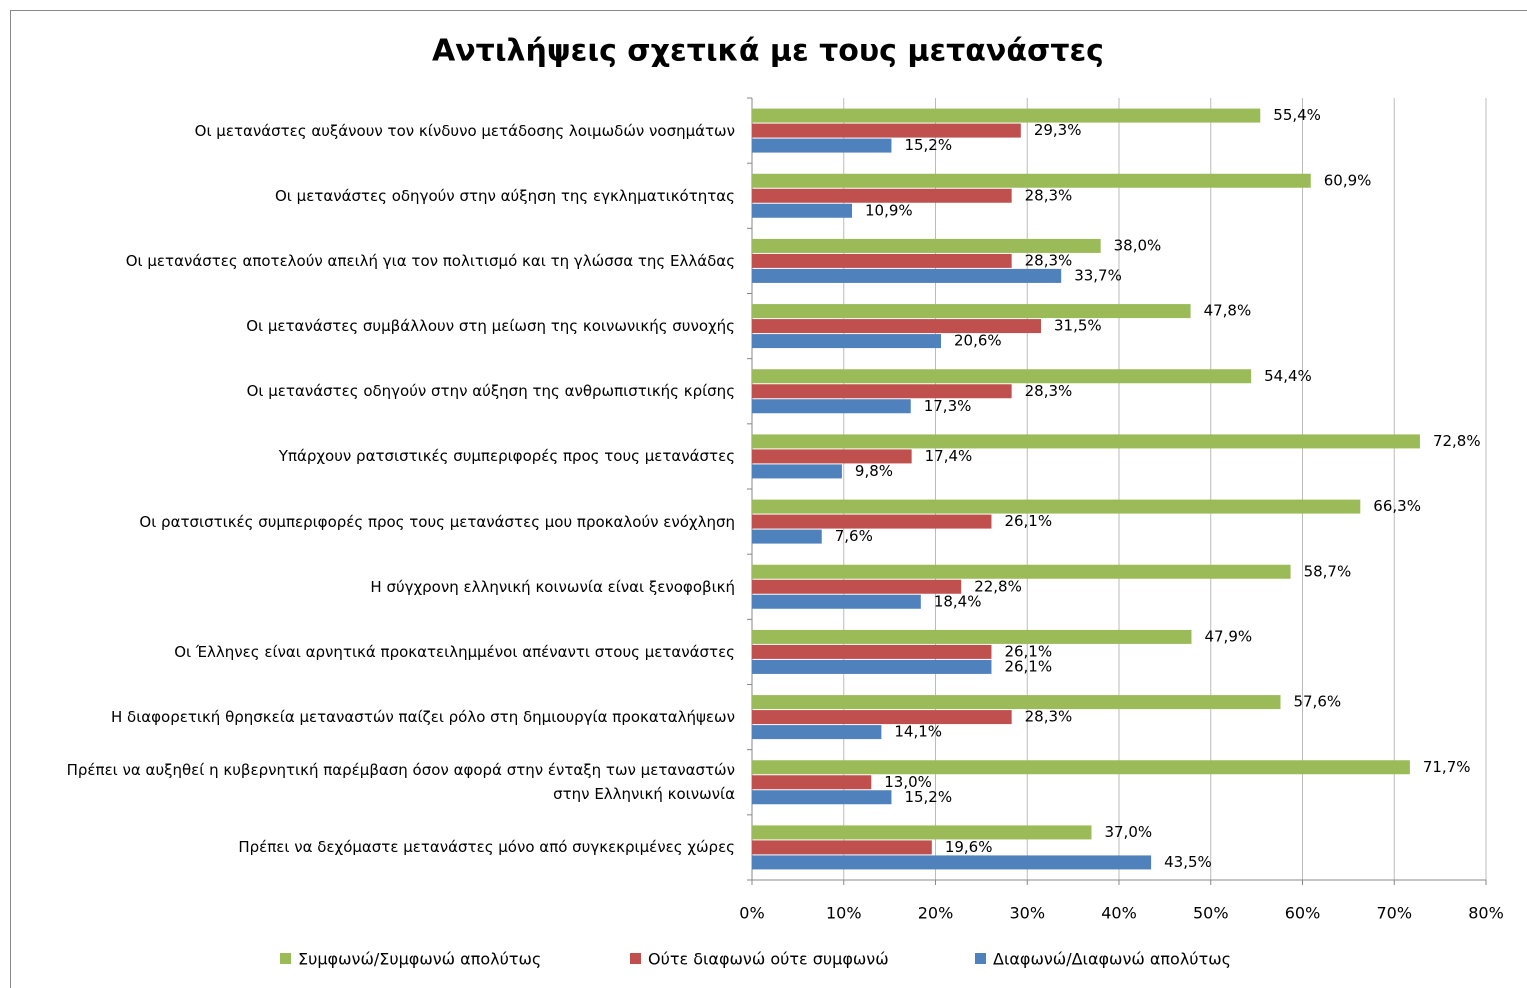 The height and width of the screenshot is (988, 1527). Describe the element at coordinates (918, 732) in the screenshot. I see `value-label: 14,1%` at that location.